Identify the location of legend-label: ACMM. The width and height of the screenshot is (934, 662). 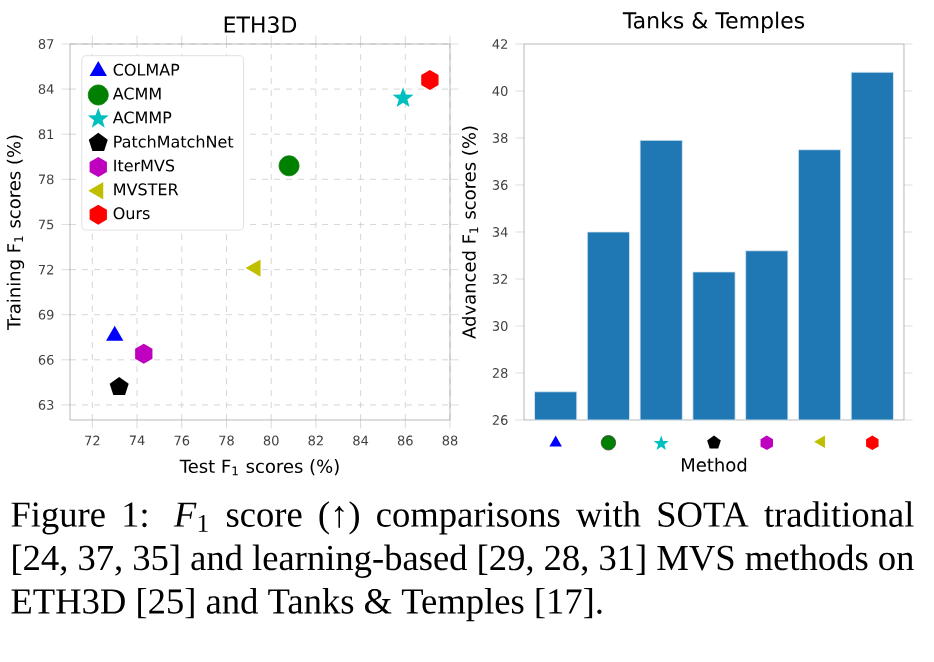
(136, 93).